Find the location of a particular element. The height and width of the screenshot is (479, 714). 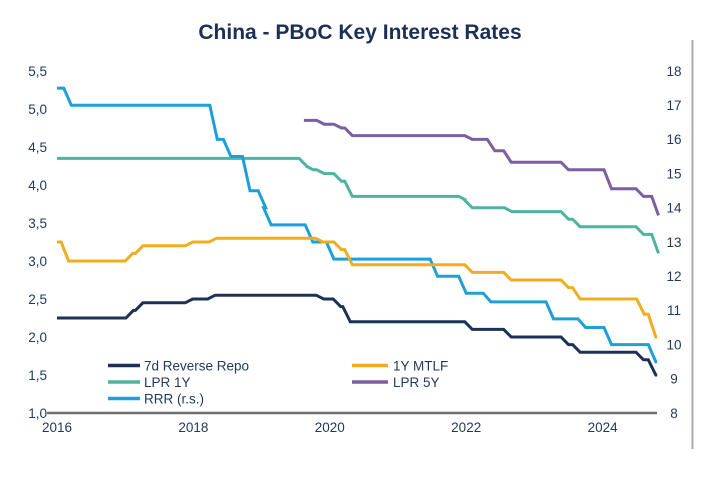

y-left-tick-label: 5,5 is located at coordinates (37, 71).